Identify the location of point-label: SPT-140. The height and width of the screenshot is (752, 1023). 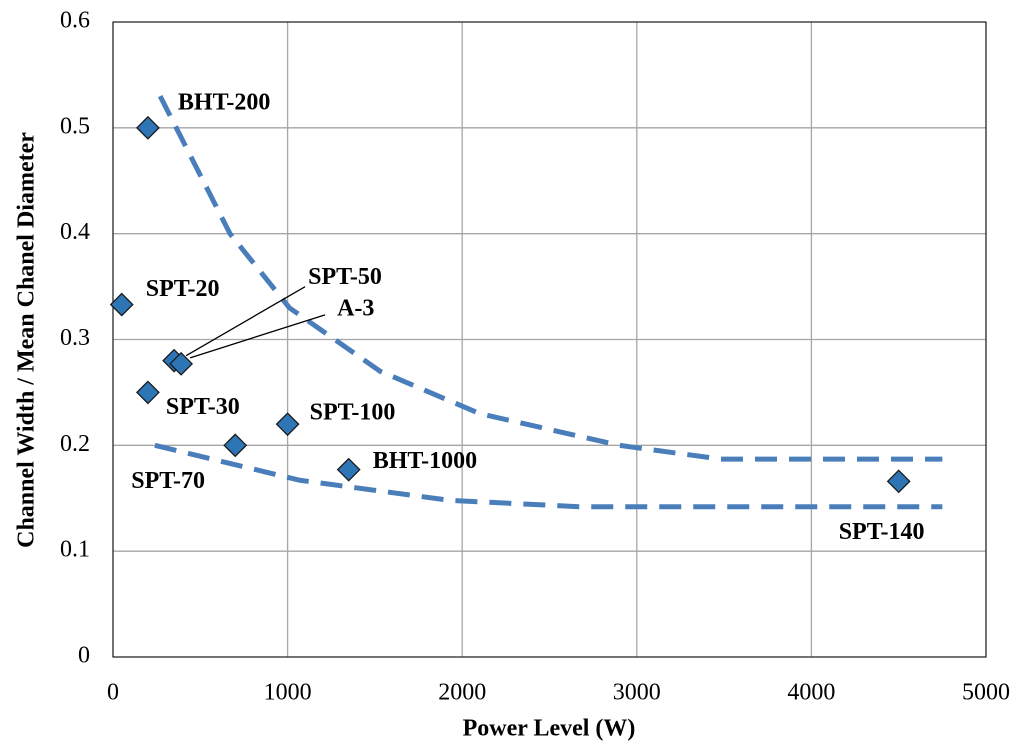
(882, 532).